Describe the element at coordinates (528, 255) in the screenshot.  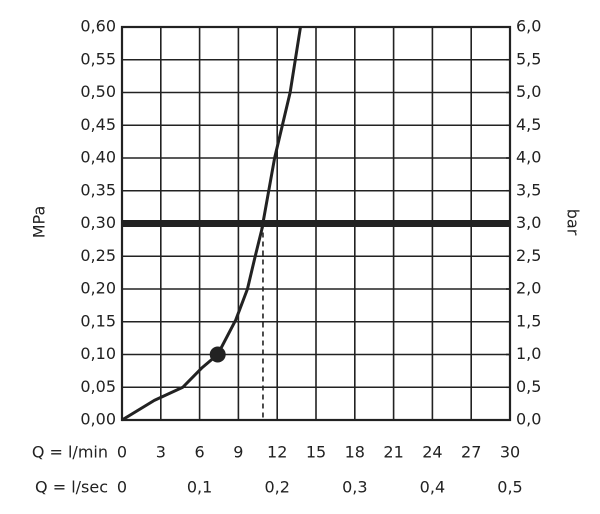
I see `y2-tick-label: 2,5` at that location.